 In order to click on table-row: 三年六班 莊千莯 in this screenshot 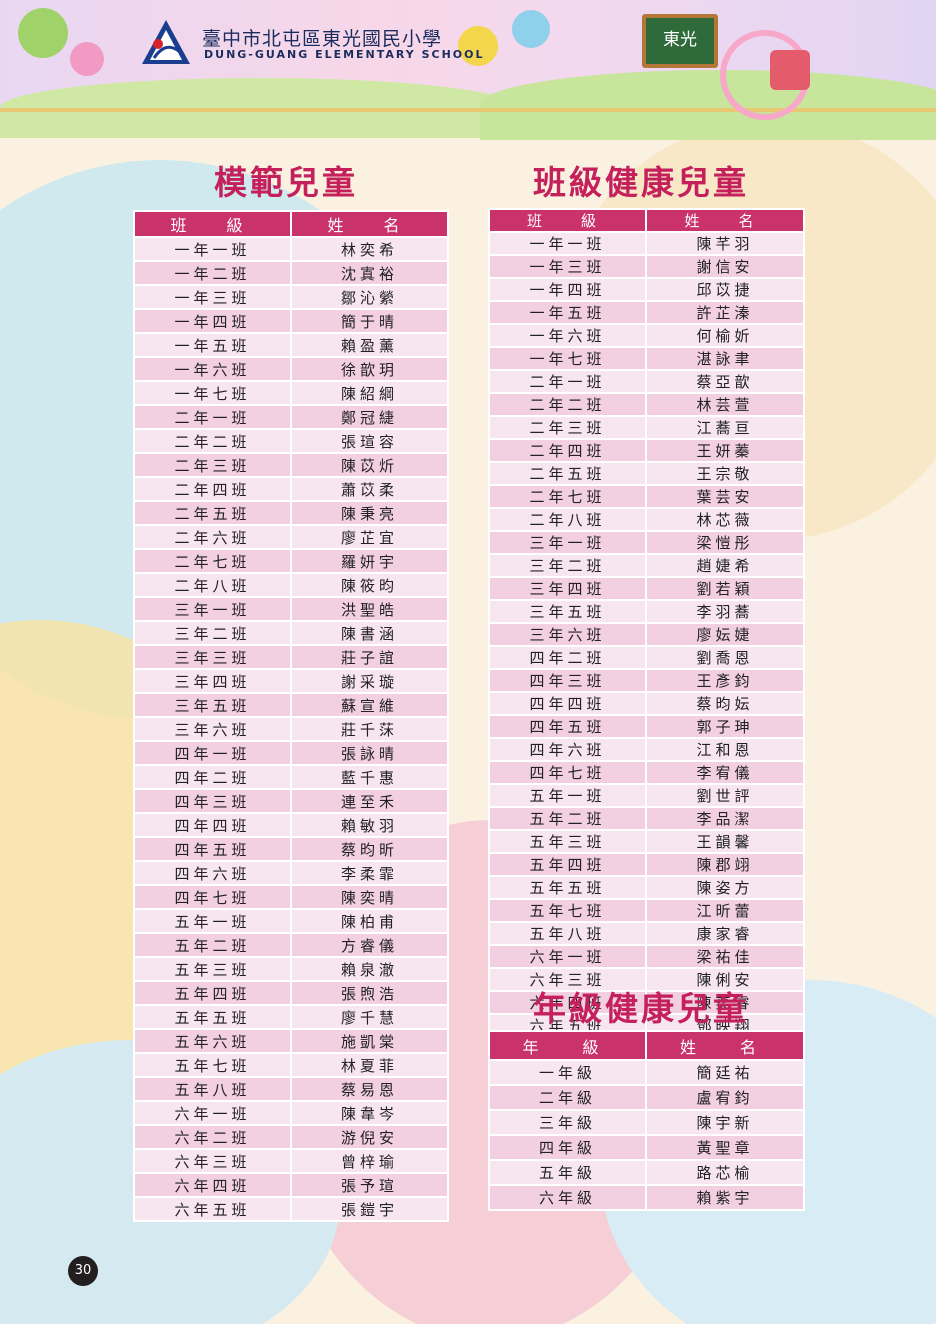, I will do `click(291, 729)`.